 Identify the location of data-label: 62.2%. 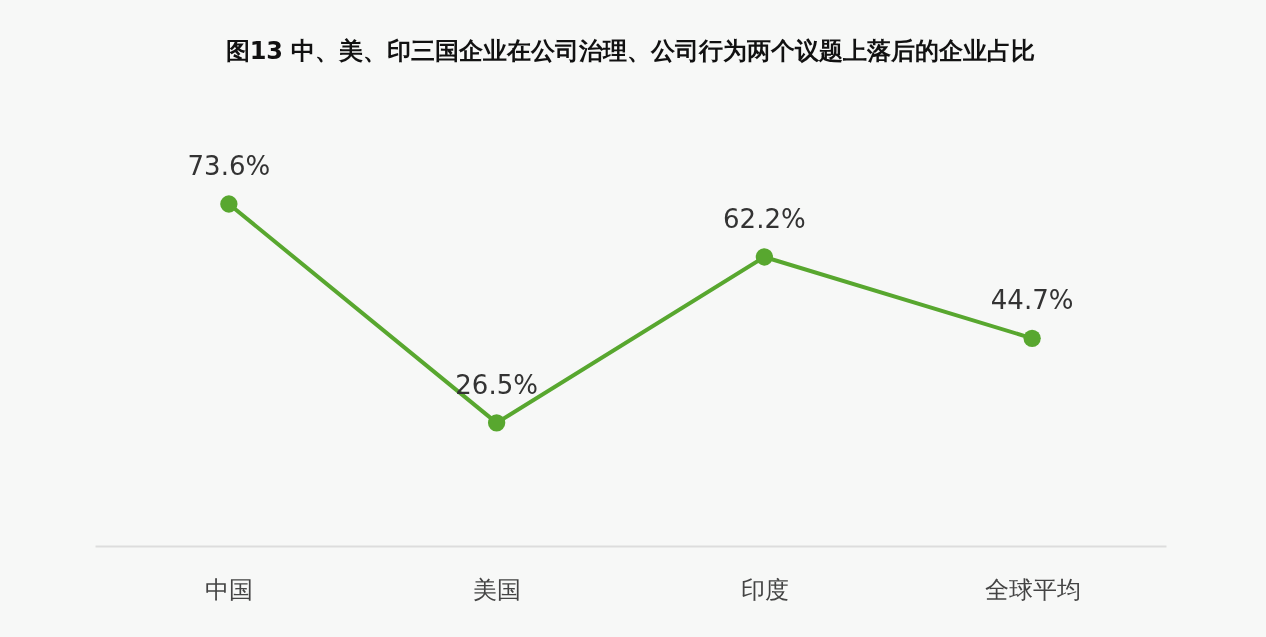
(764, 218).